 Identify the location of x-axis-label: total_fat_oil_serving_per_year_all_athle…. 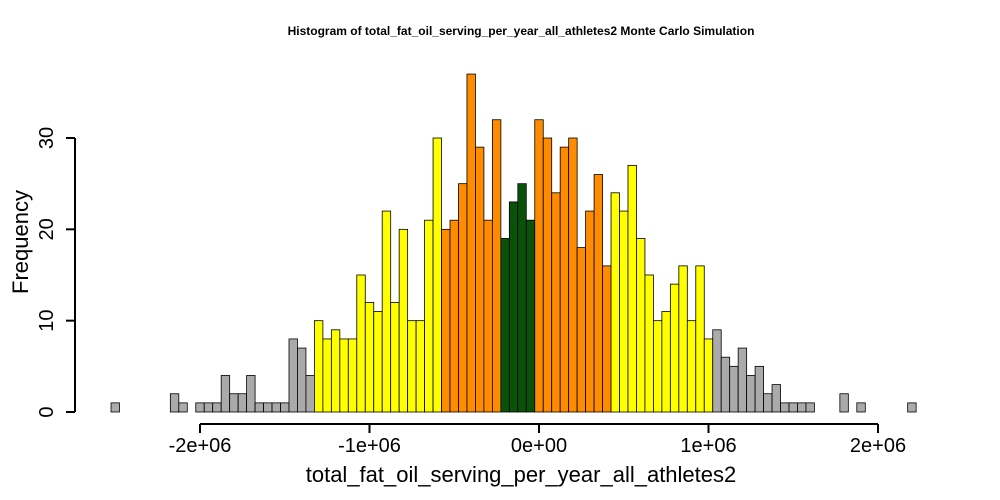
(521, 474).